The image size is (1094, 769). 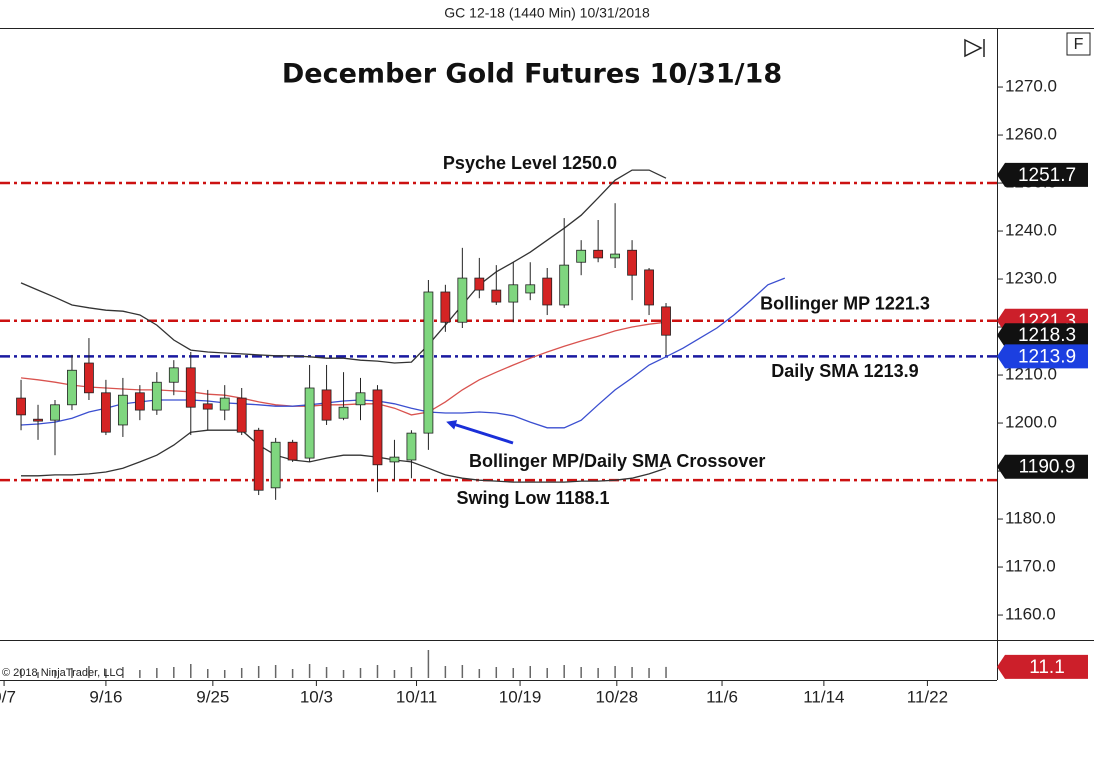 What do you see at coordinates (316, 696) in the screenshot?
I see `x-tick-label: 10/3` at bounding box center [316, 696].